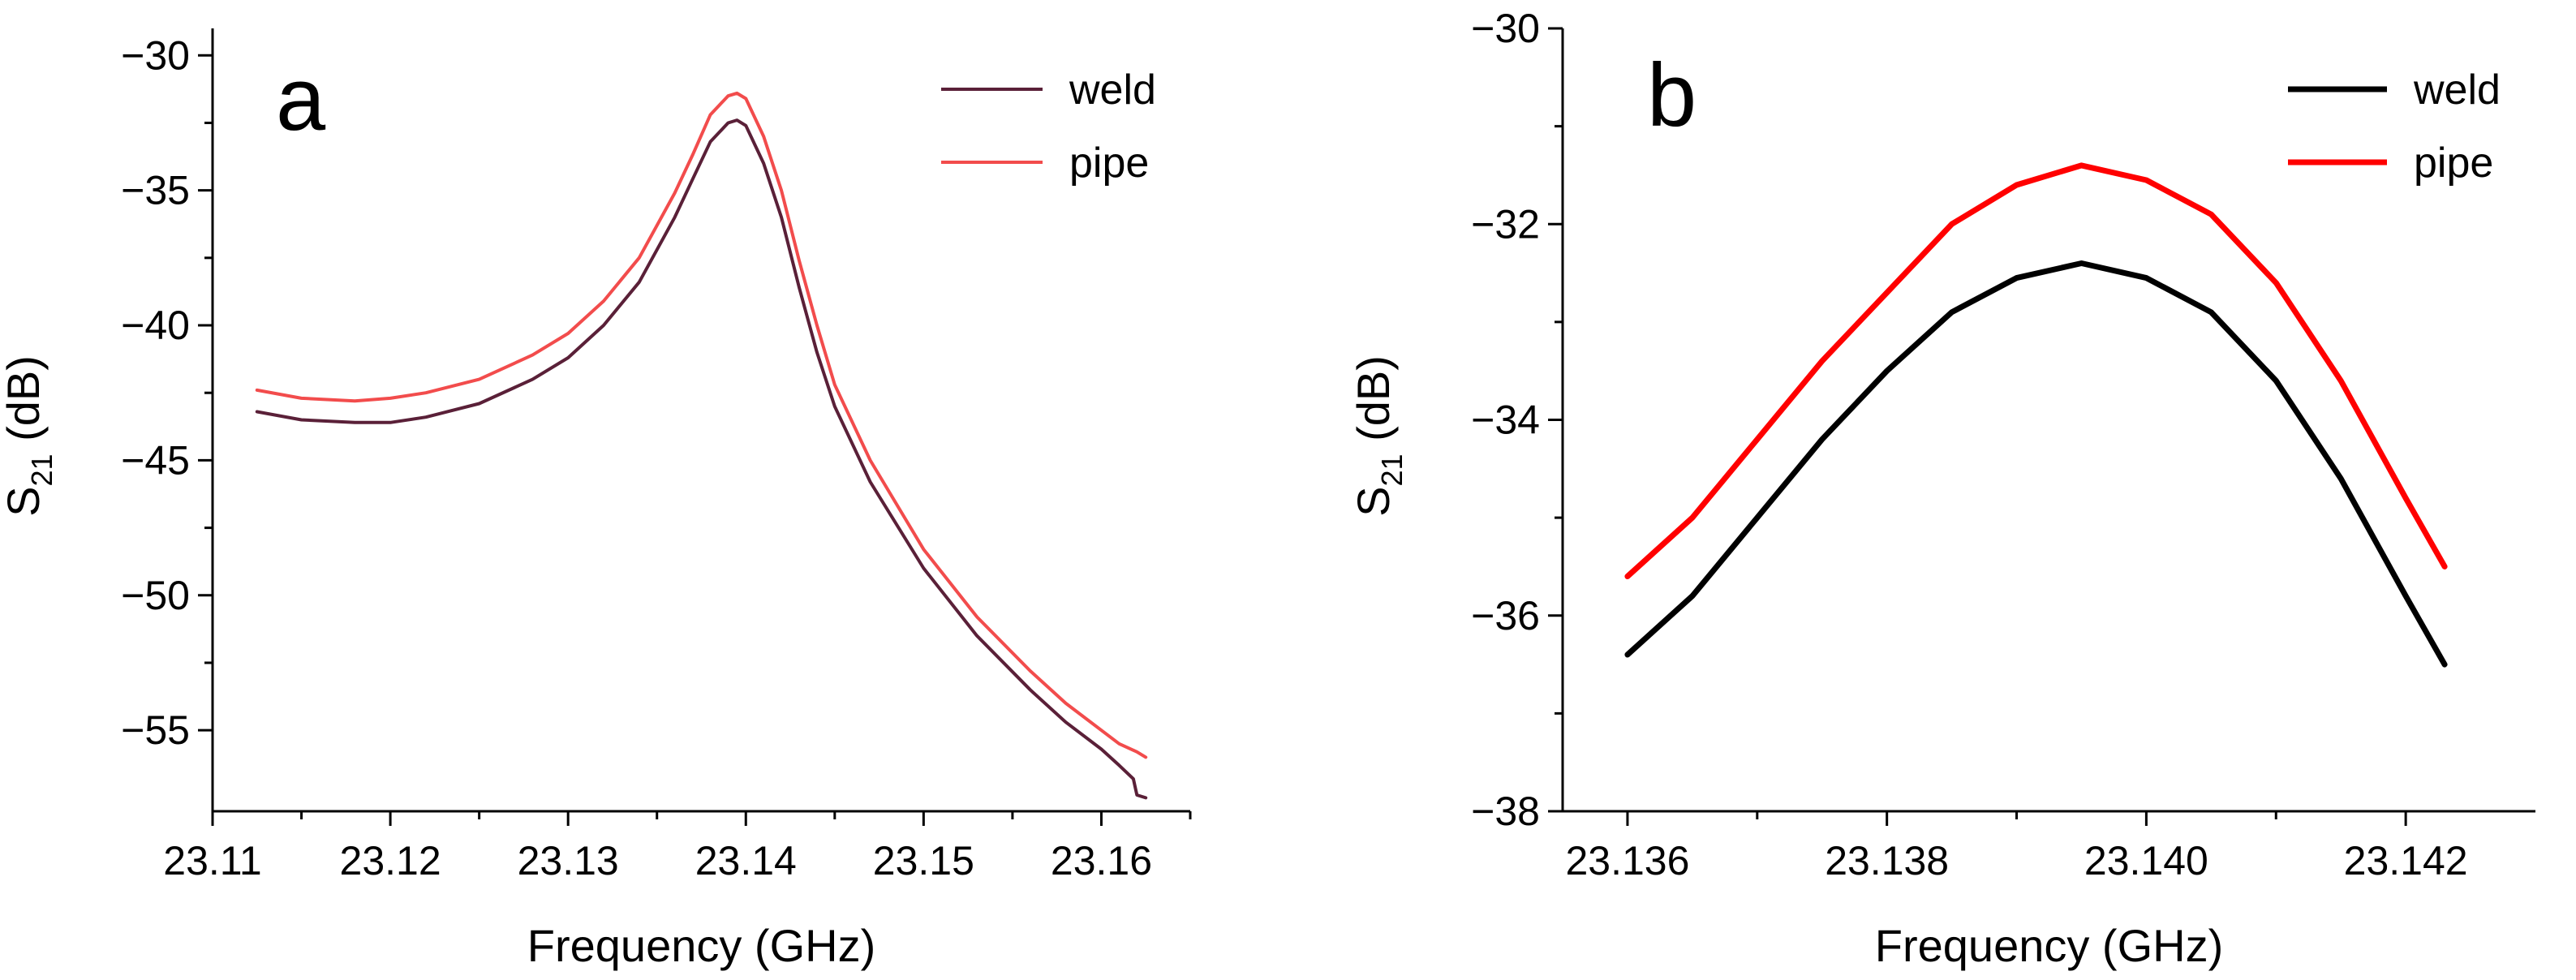 This screenshot has width=2576, height=980. What do you see at coordinates (155, 190) in the screenshot?
I see `y-tick-label: −35` at bounding box center [155, 190].